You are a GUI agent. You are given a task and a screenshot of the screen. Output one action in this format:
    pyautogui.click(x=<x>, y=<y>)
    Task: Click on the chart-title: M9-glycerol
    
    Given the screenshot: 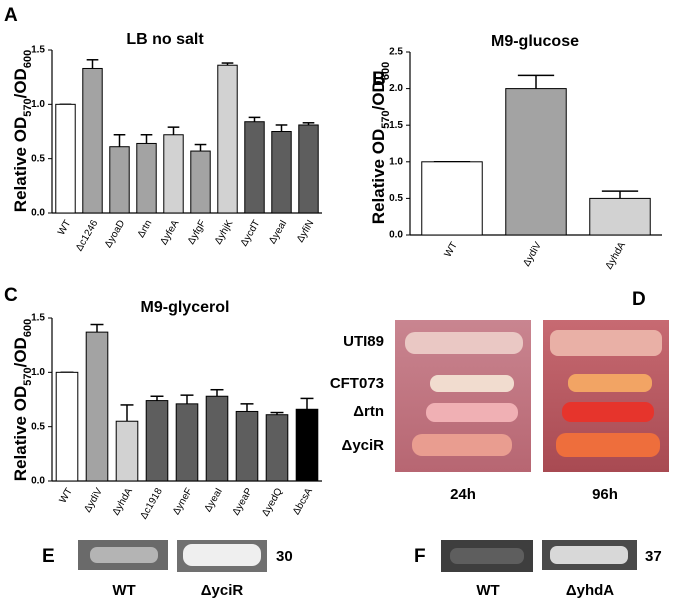 What is the action you would take?
    pyautogui.click(x=185, y=307)
    